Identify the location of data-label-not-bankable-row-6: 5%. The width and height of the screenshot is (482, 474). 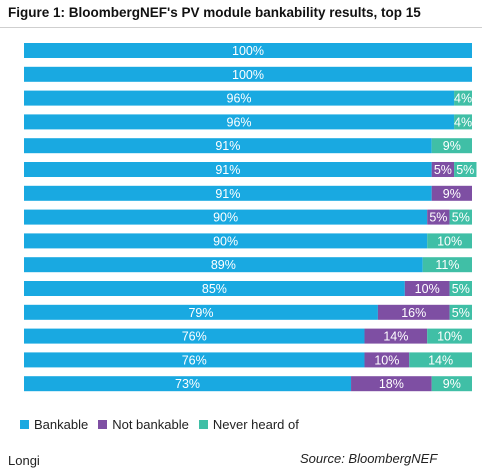
(443, 170).